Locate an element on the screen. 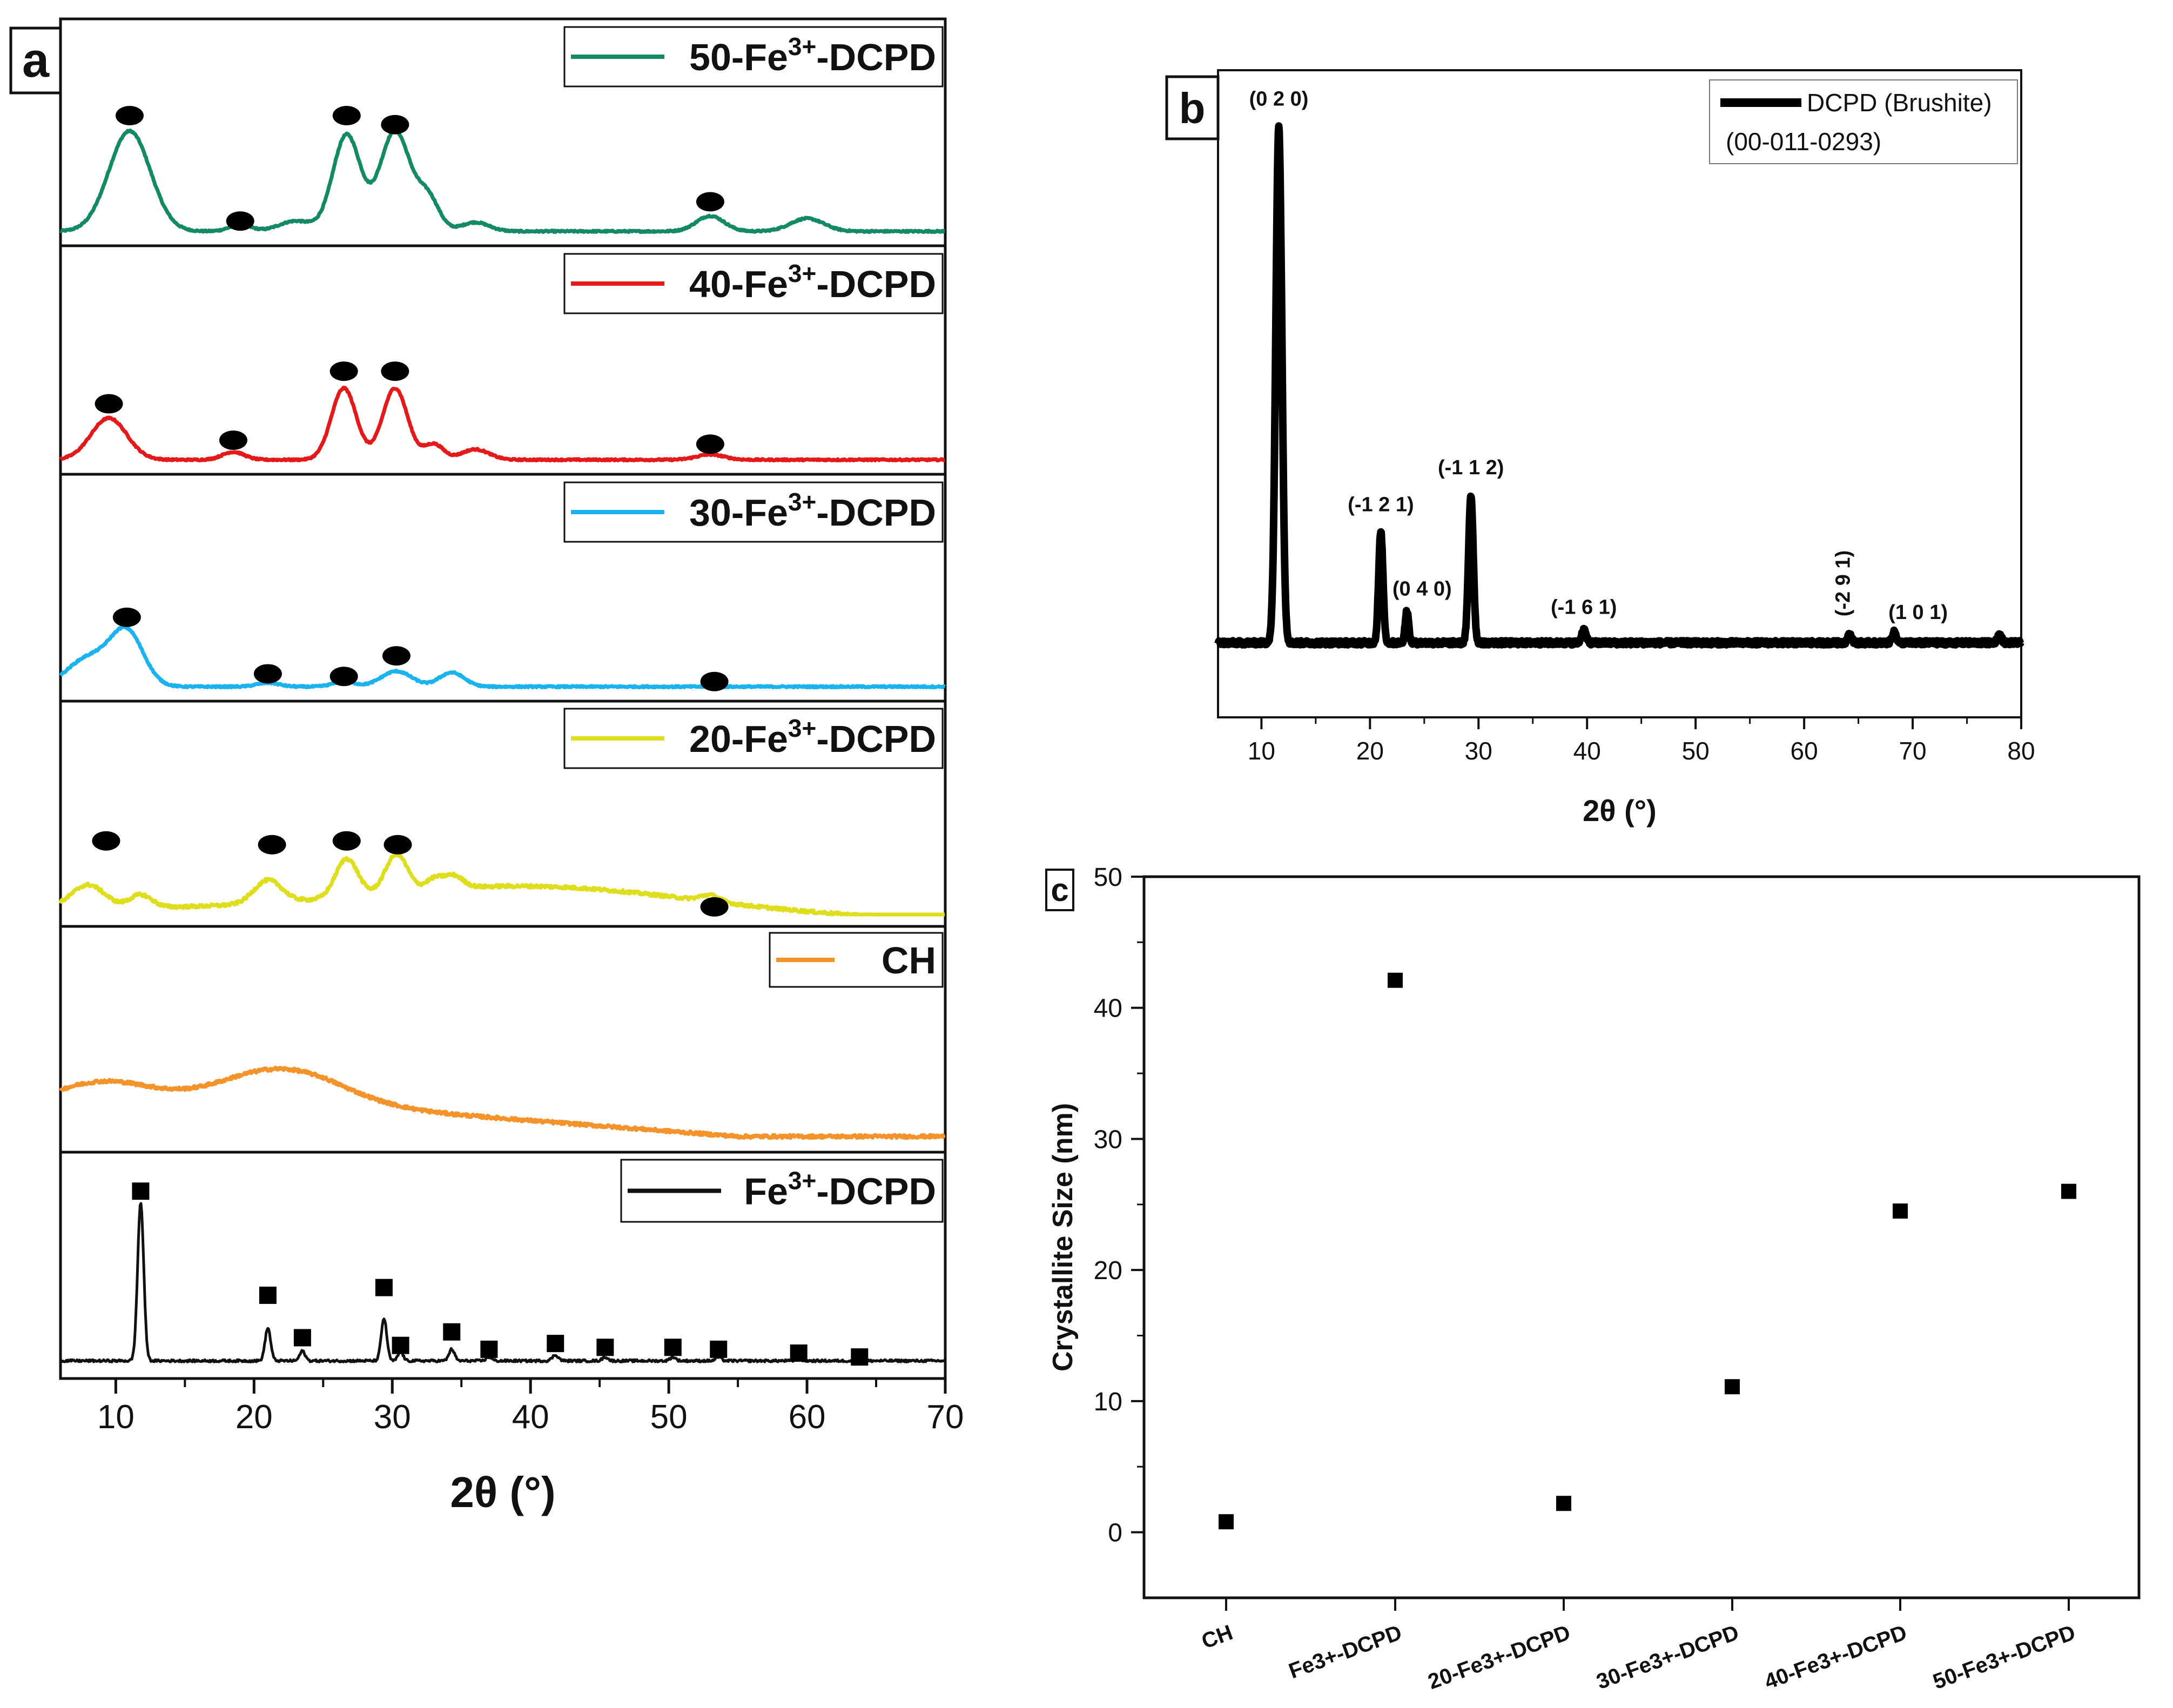 This screenshot has width=2173, height=1708. x-category-label: 30-Fe3+-DCPD is located at coordinates (1667, 1657).